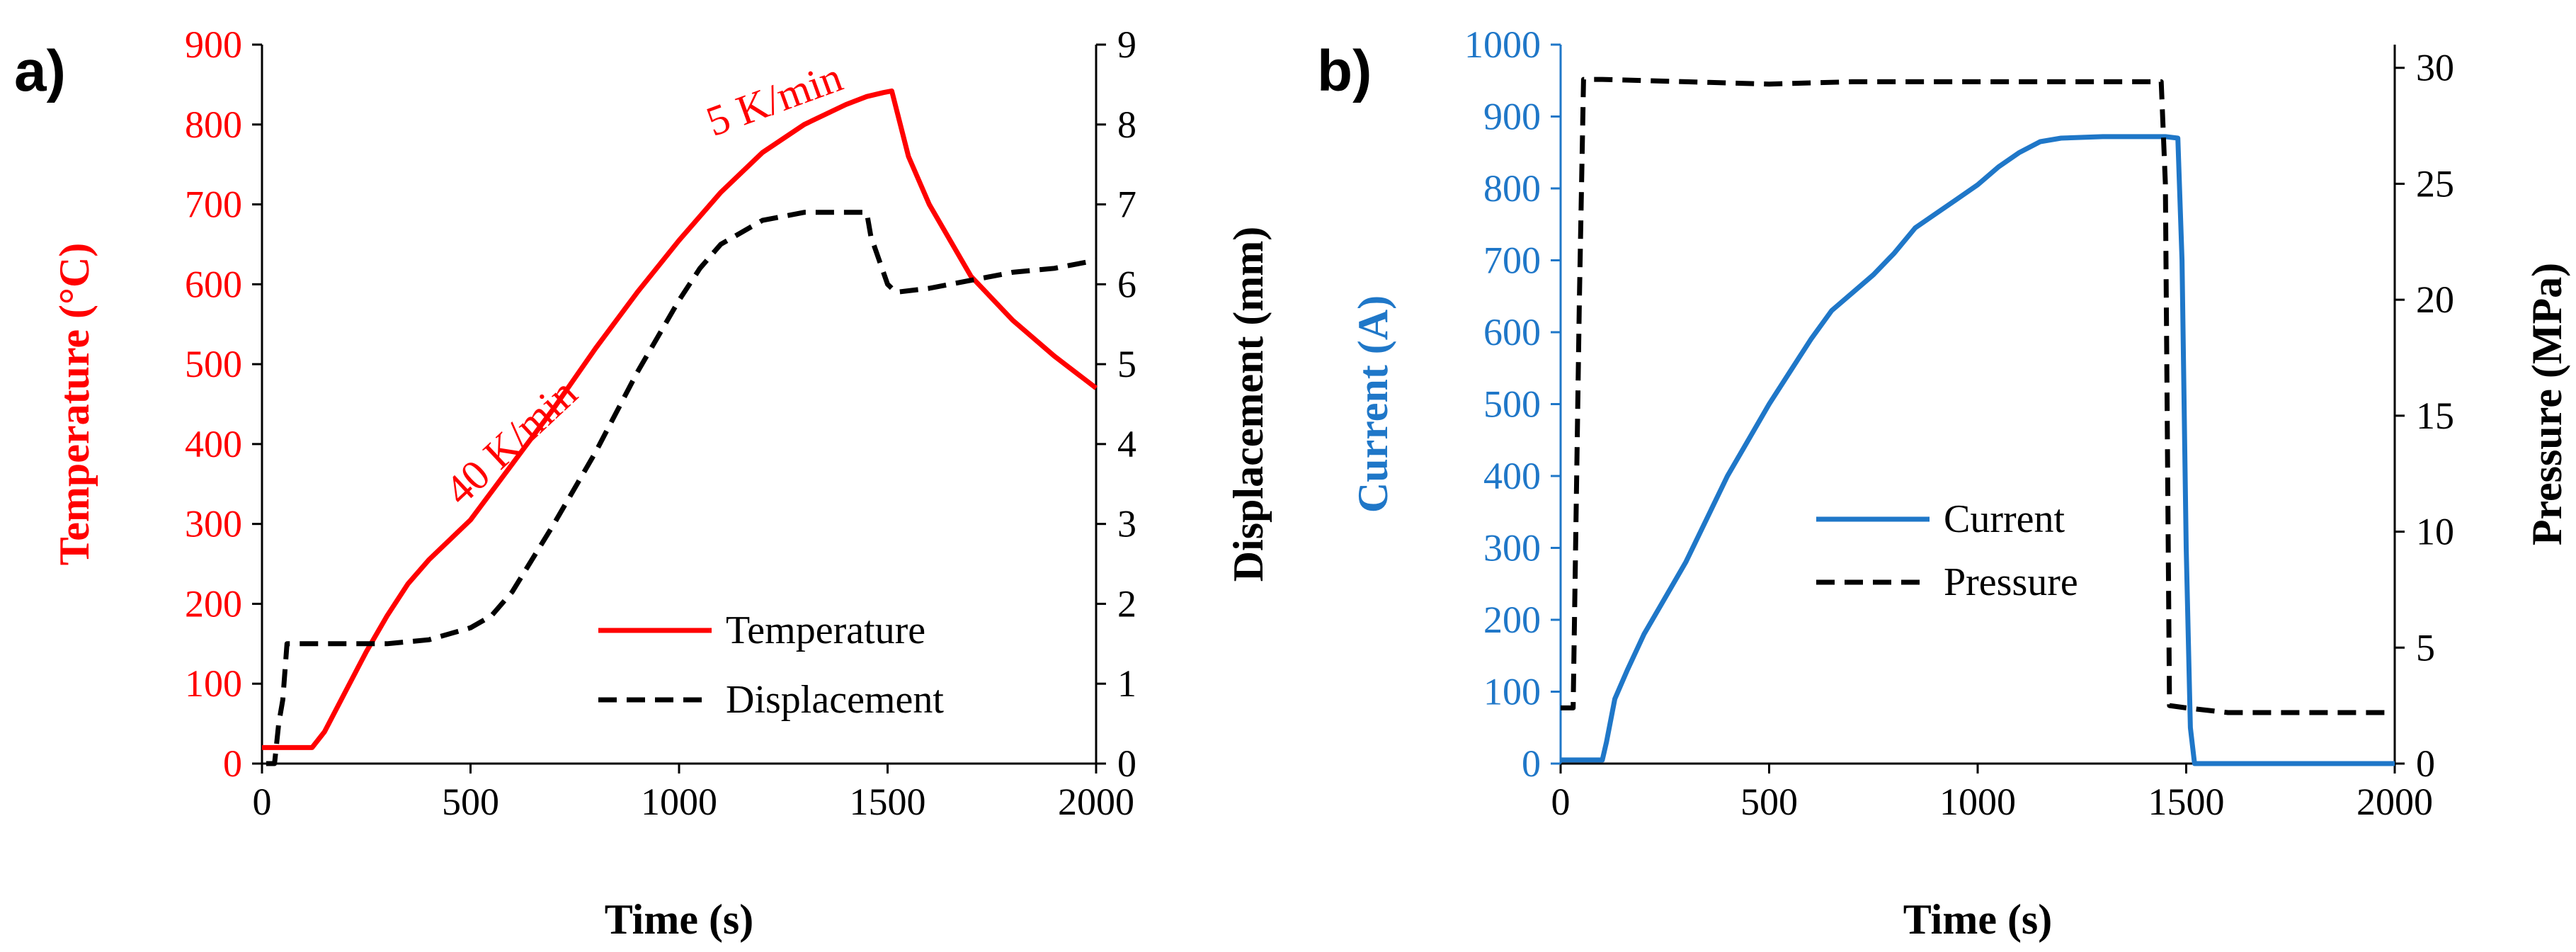 Image resolution: width=2576 pixels, height=952 pixels. I want to click on y-right-tick-label: 15, so click(2435, 416).